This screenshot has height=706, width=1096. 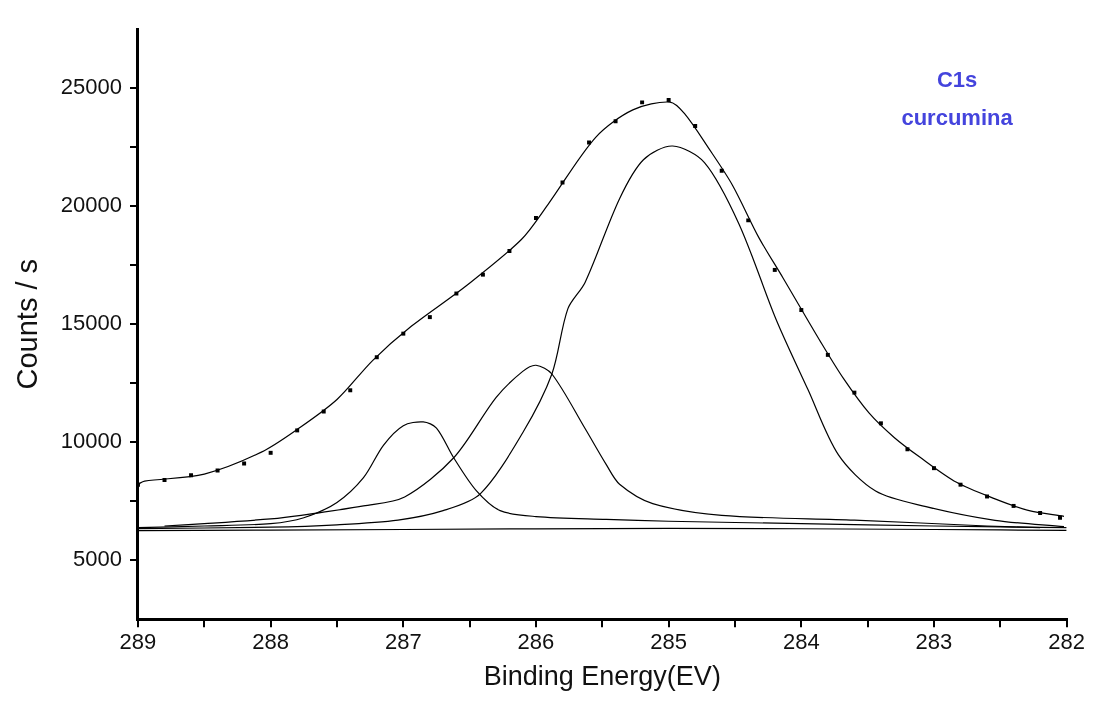 I want to click on y-tick-label: 10000, so click(x=91, y=441).